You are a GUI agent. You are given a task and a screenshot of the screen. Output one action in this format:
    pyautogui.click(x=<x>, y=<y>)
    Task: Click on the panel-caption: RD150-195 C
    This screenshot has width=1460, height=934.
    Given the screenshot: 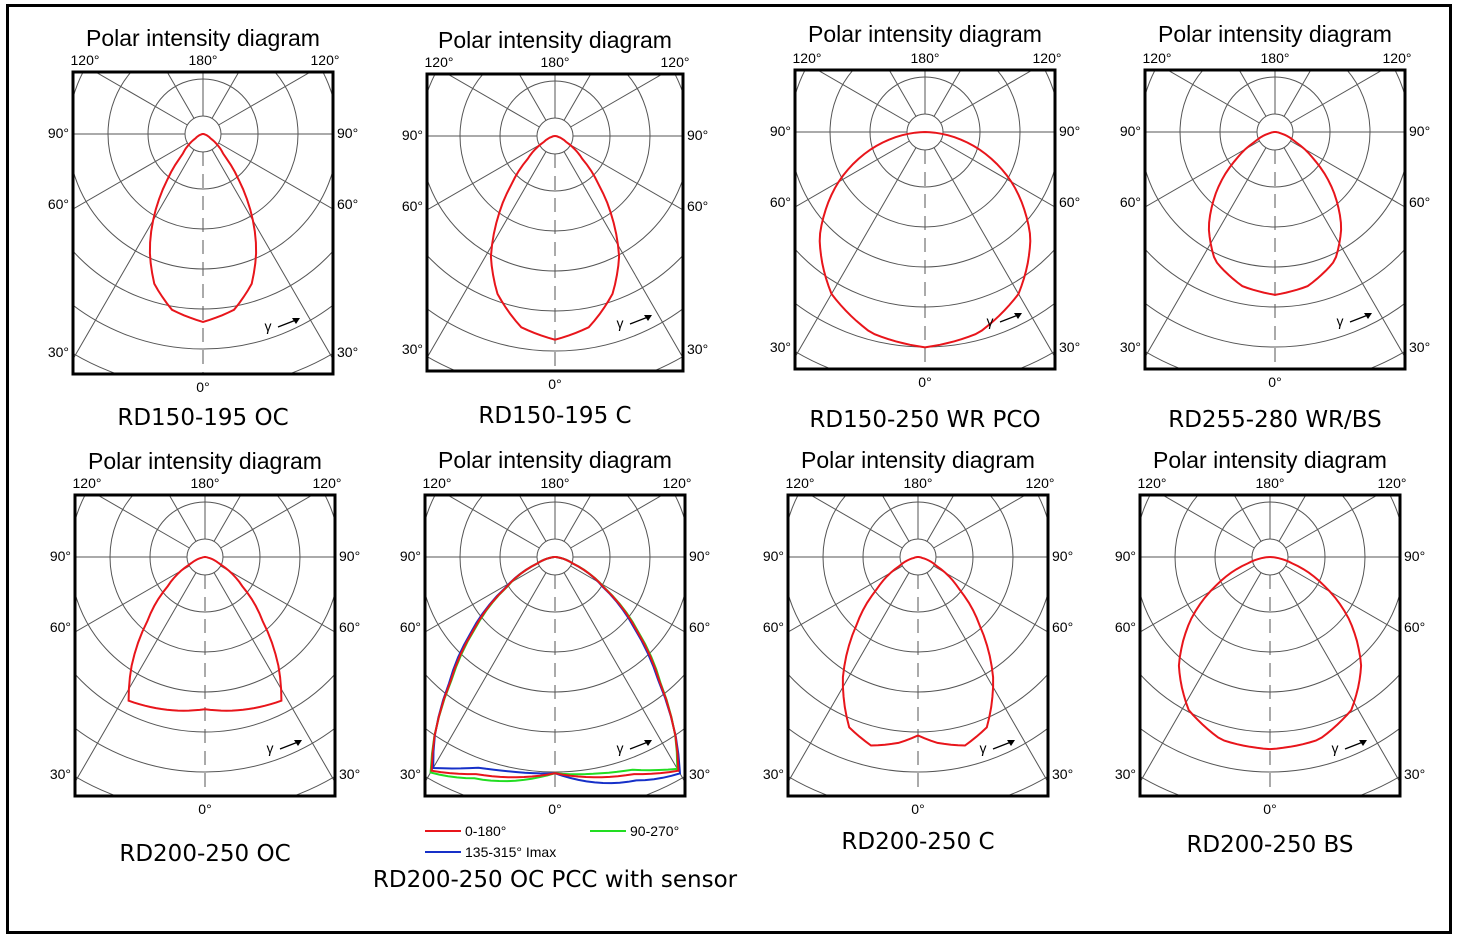 What is the action you would take?
    pyautogui.click(x=554, y=416)
    